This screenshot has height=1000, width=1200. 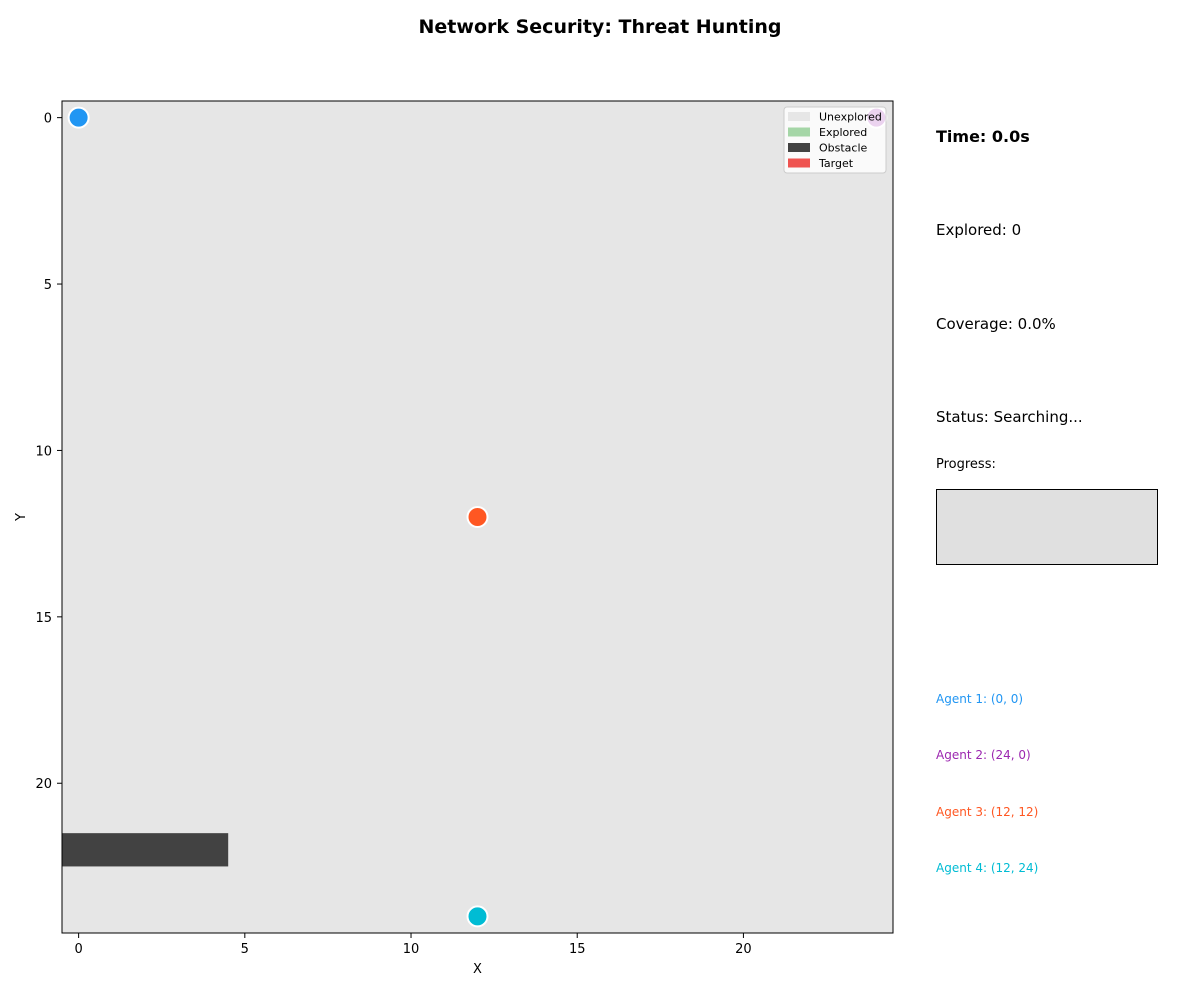 What do you see at coordinates (966, 464) in the screenshot?
I see `progress-label: Progress:` at bounding box center [966, 464].